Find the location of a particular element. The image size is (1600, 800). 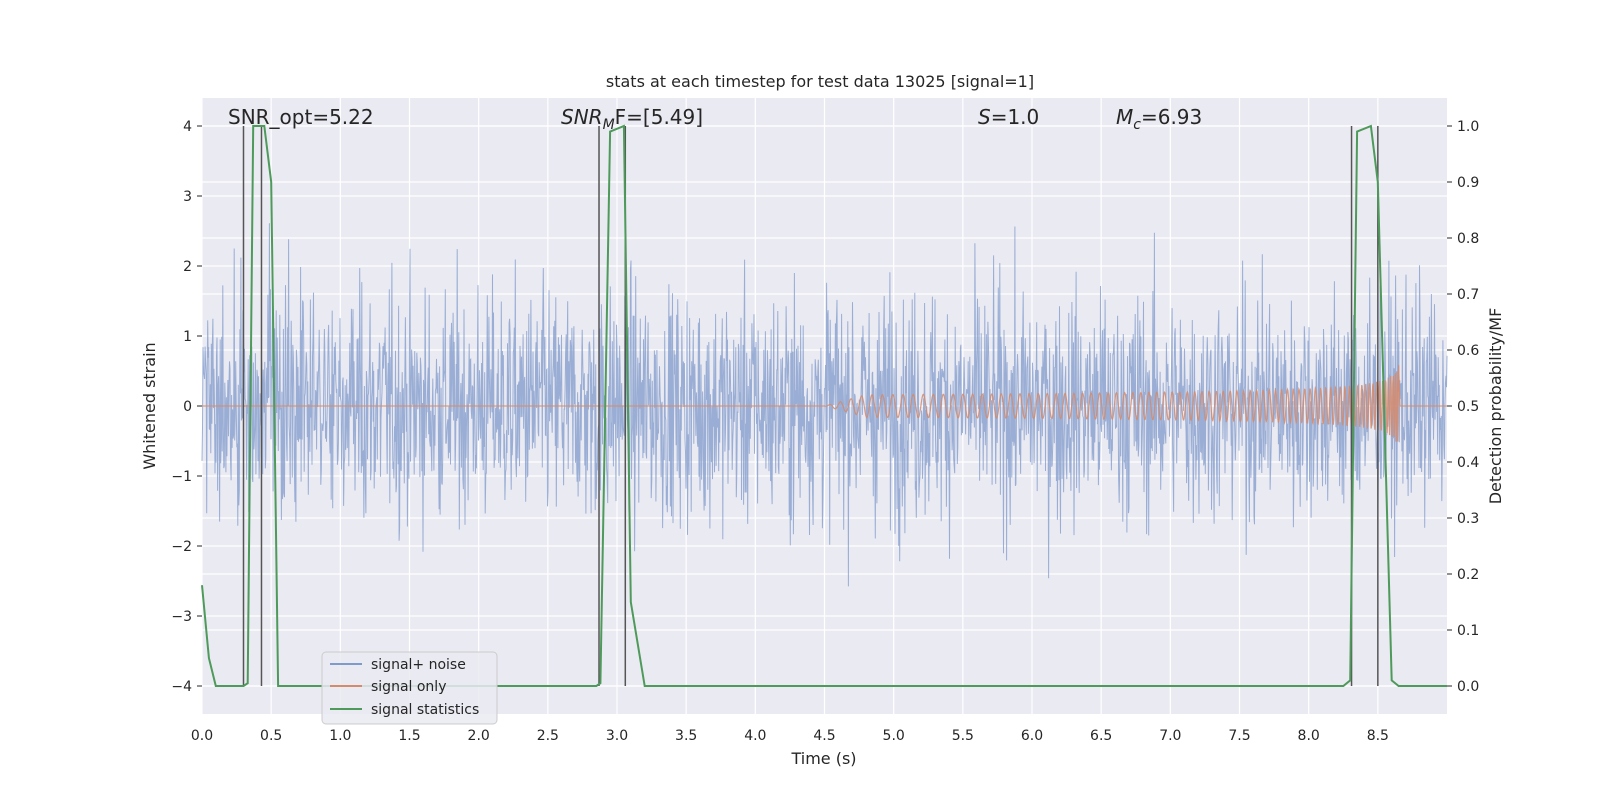

x-tick-label: 1.0 is located at coordinates (340, 736).